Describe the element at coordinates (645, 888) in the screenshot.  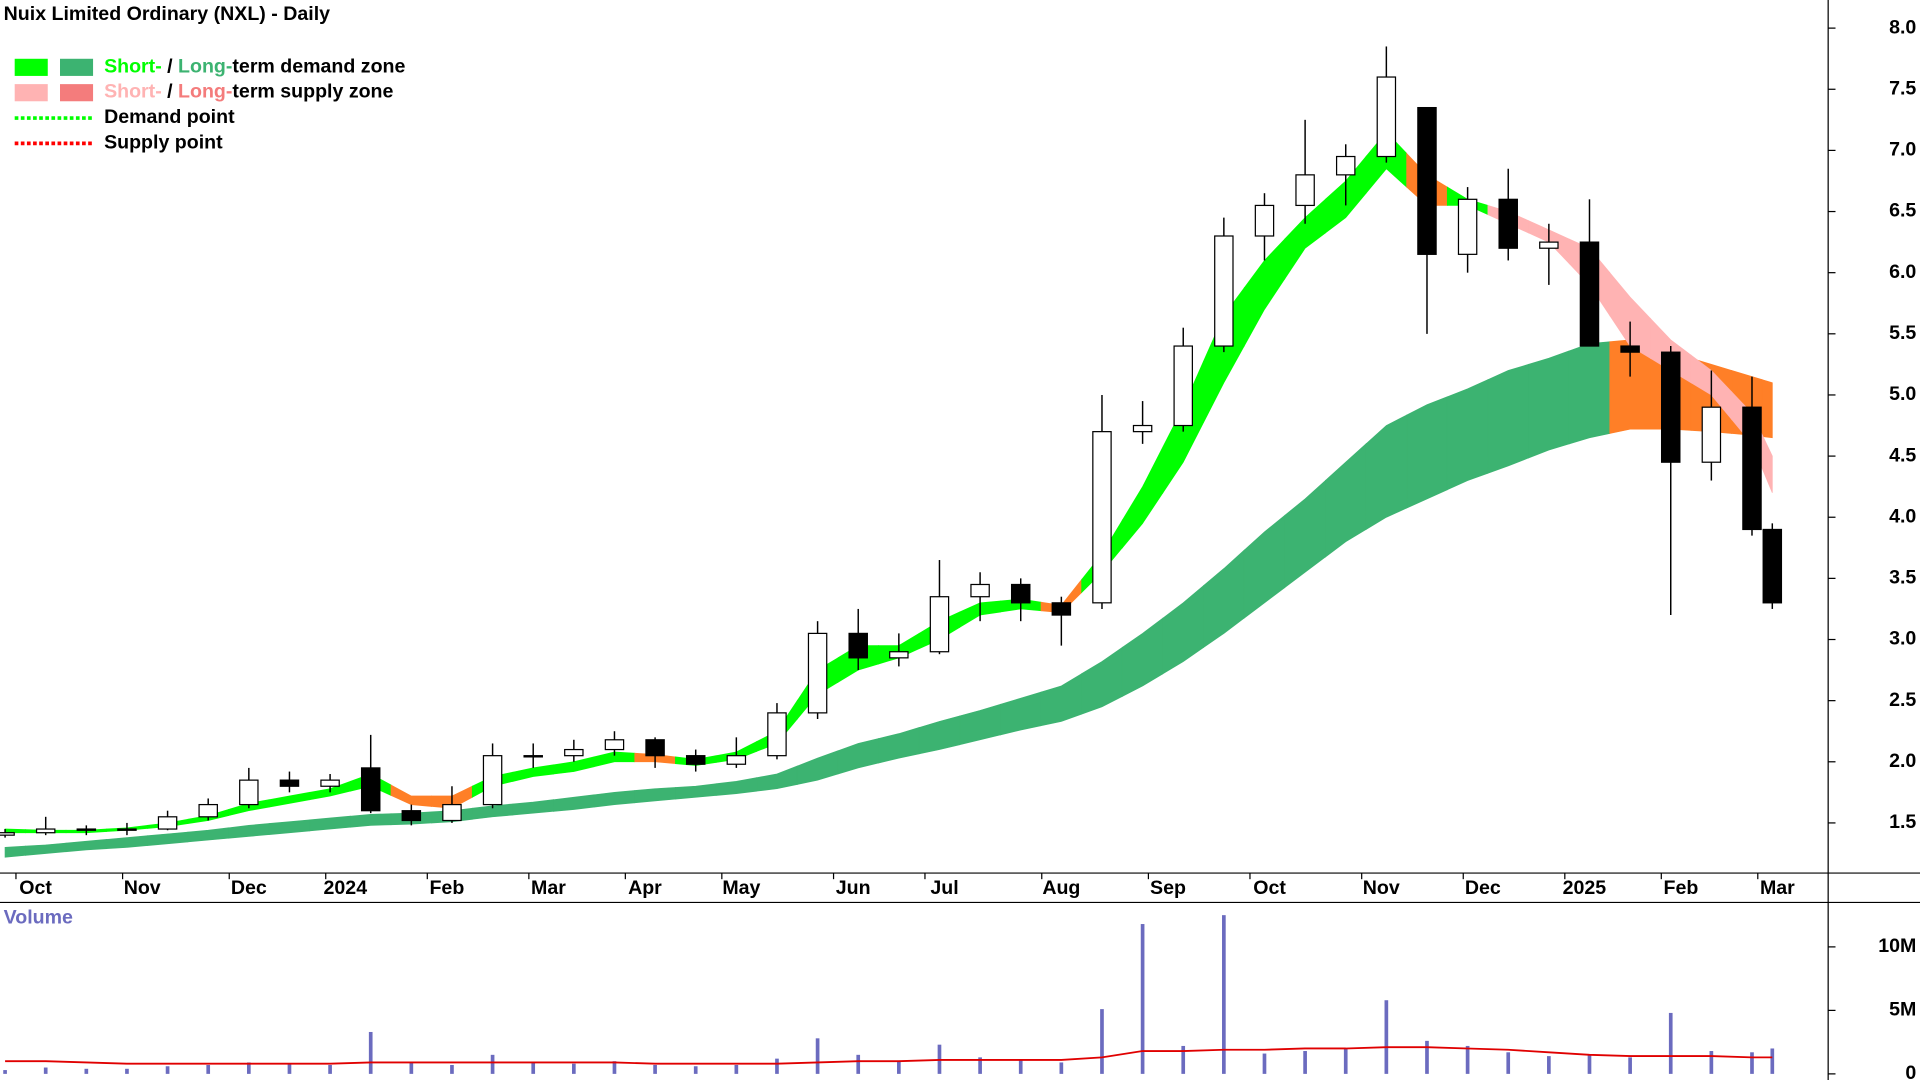
I see `x-tick-label: Apr` at that location.